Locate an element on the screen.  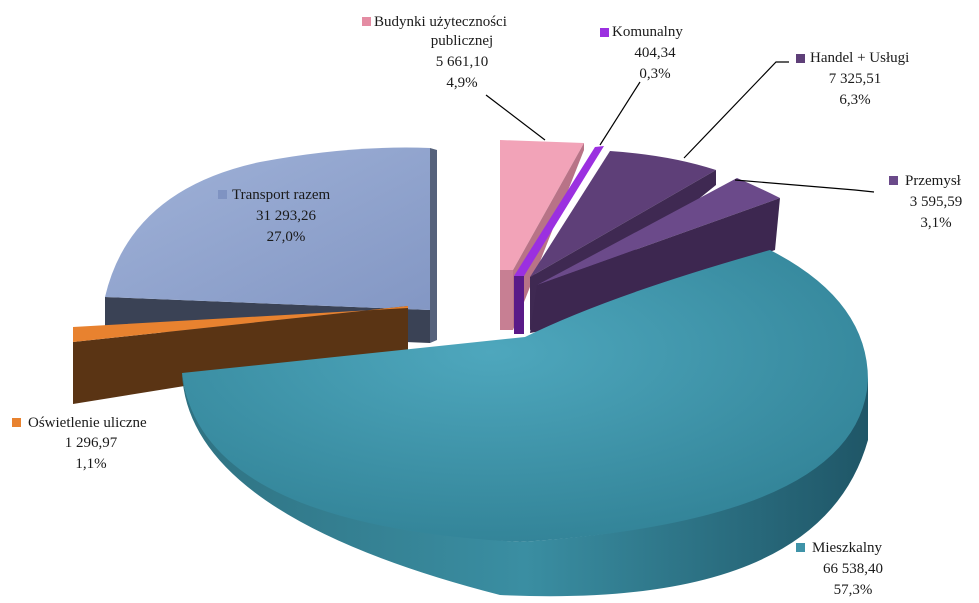
label-handel-value: 7 325,51 is located at coordinates (855, 79).